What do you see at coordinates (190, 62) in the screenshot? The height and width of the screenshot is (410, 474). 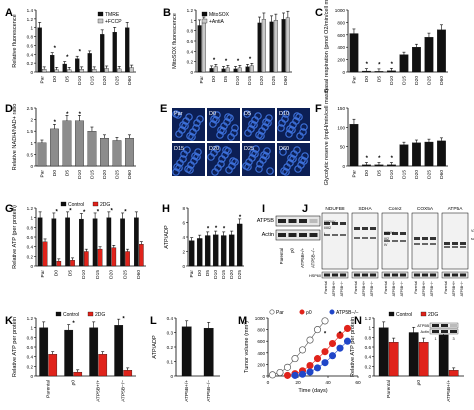 I see `y-tick-label: 0.2` at bounding box center [190, 62].